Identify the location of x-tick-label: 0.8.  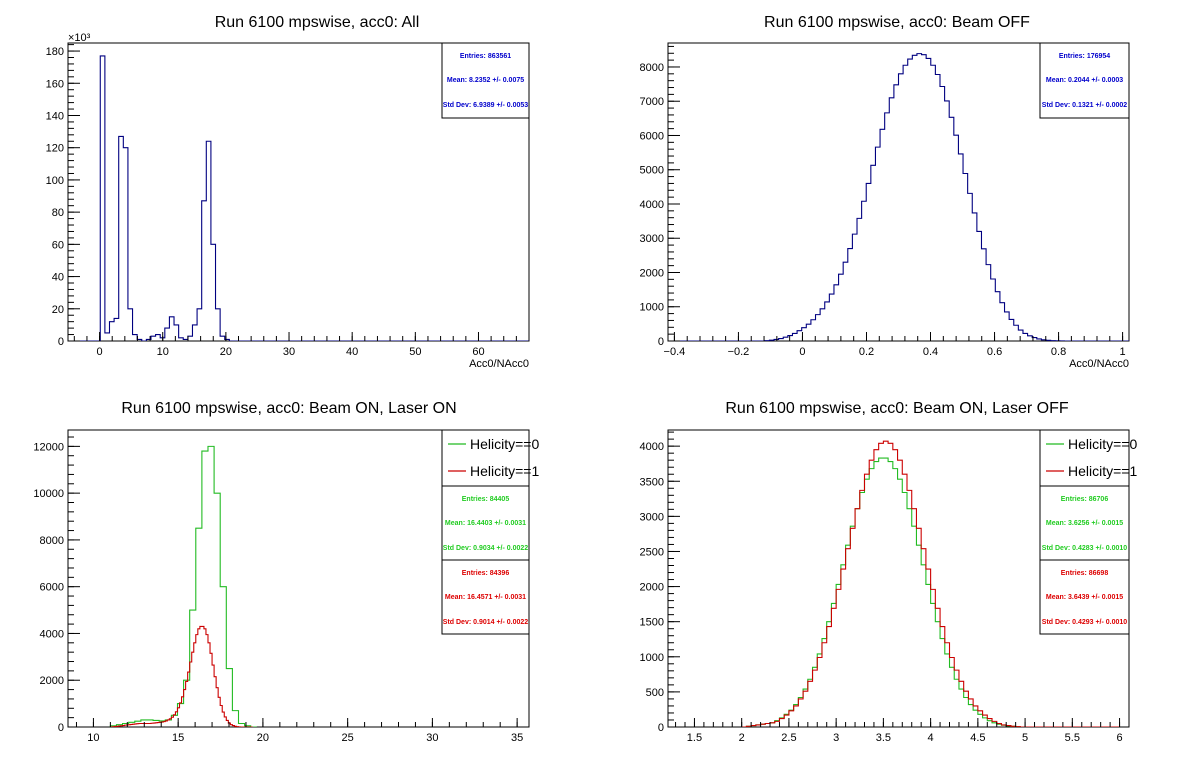
(1058, 352).